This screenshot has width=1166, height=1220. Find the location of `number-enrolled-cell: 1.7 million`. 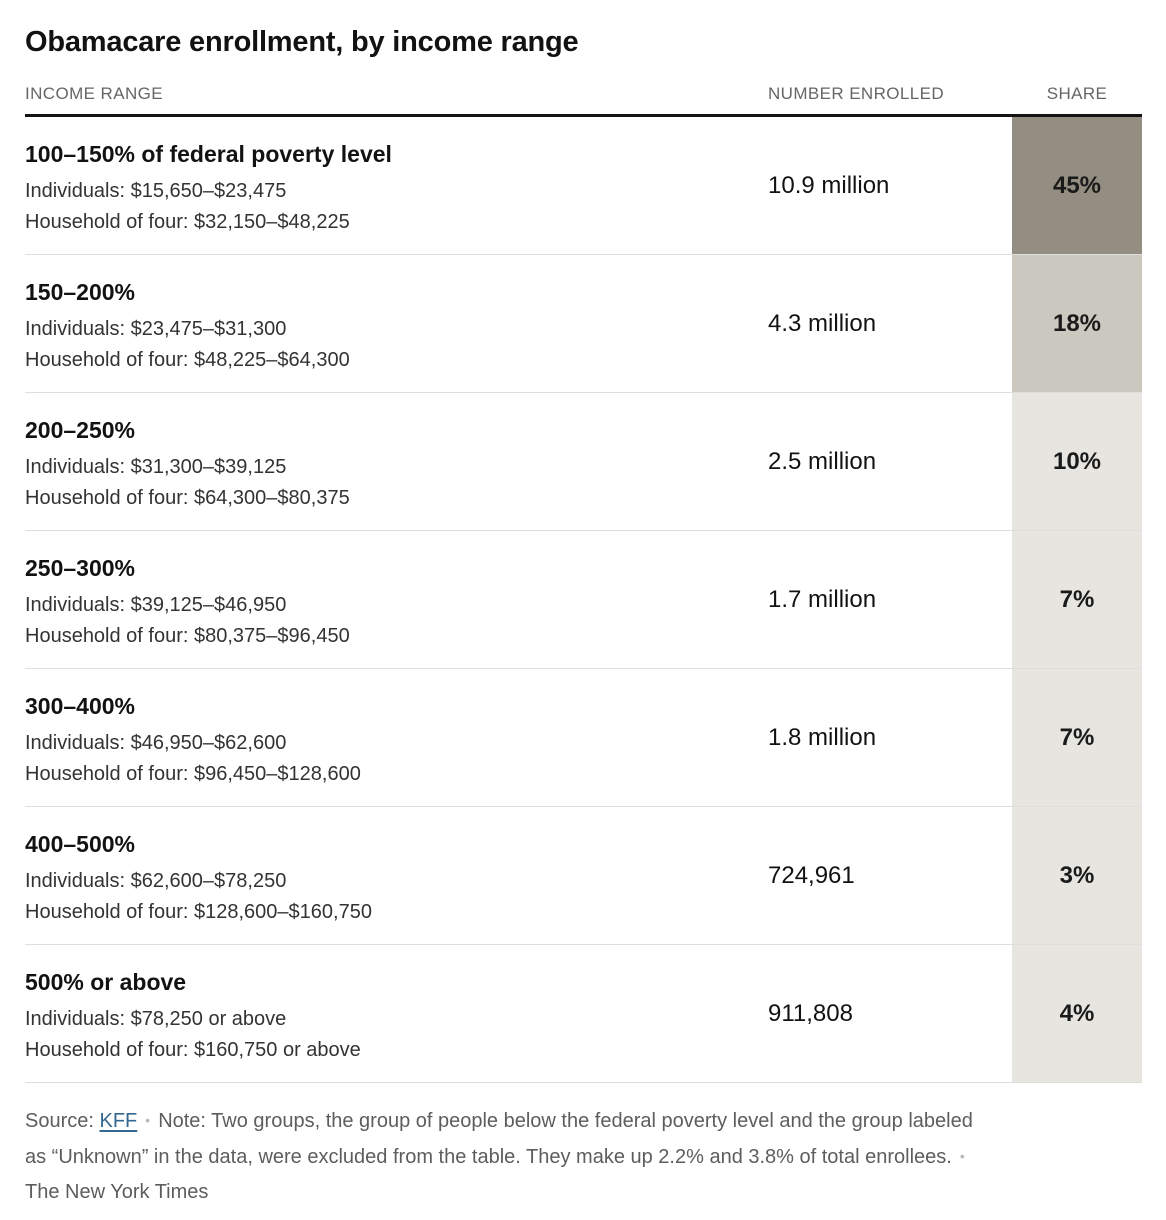

number-enrolled-cell: 1.7 million is located at coordinates (822, 599).